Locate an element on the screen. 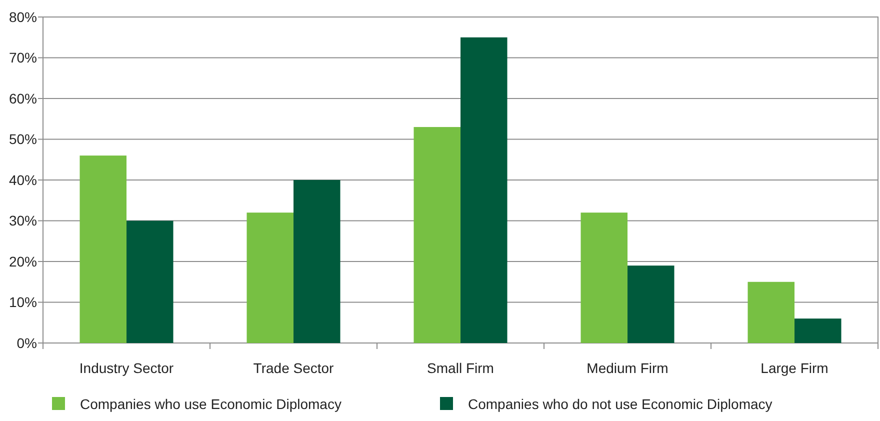 The height and width of the screenshot is (421, 880). y-tick-label: 70% is located at coordinates (22, 58).